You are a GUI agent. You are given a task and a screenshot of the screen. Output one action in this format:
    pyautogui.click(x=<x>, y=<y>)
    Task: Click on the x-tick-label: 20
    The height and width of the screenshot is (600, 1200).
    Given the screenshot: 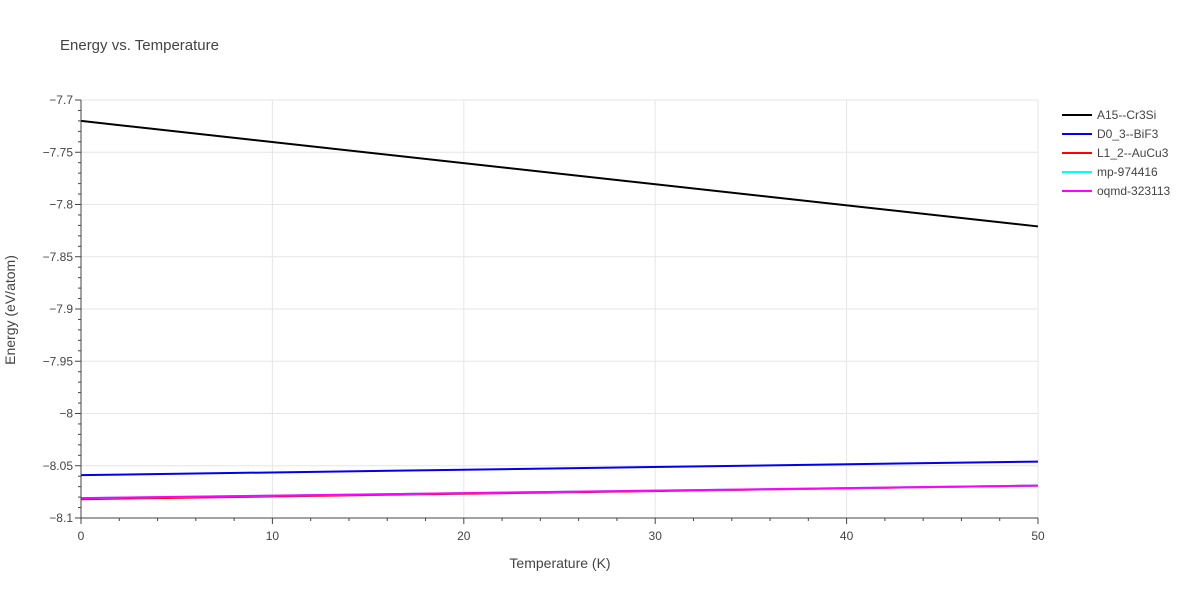 What is the action you would take?
    pyautogui.click(x=464, y=536)
    